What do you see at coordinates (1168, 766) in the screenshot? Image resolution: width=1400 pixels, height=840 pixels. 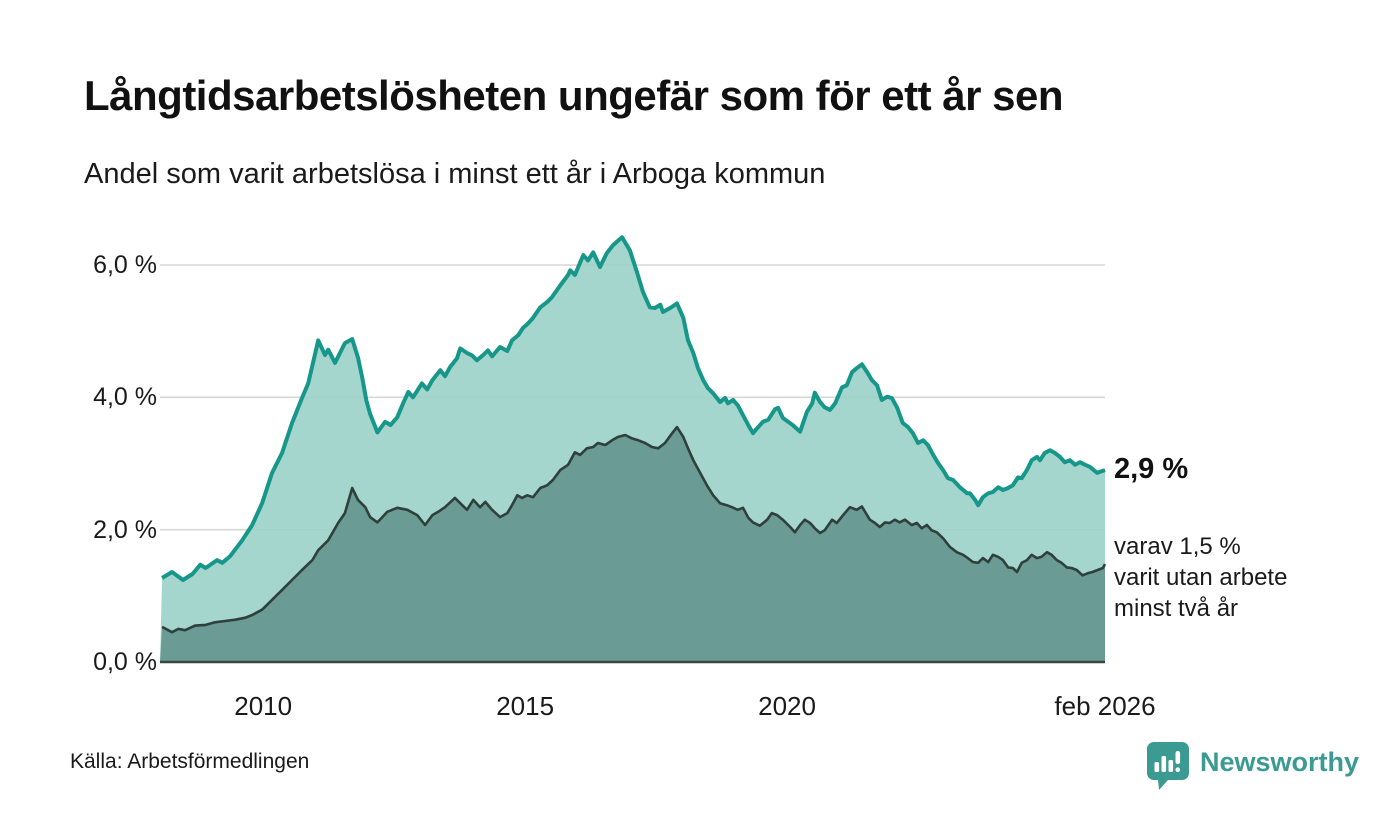 I see `newsworthy-logo-icon` at bounding box center [1168, 766].